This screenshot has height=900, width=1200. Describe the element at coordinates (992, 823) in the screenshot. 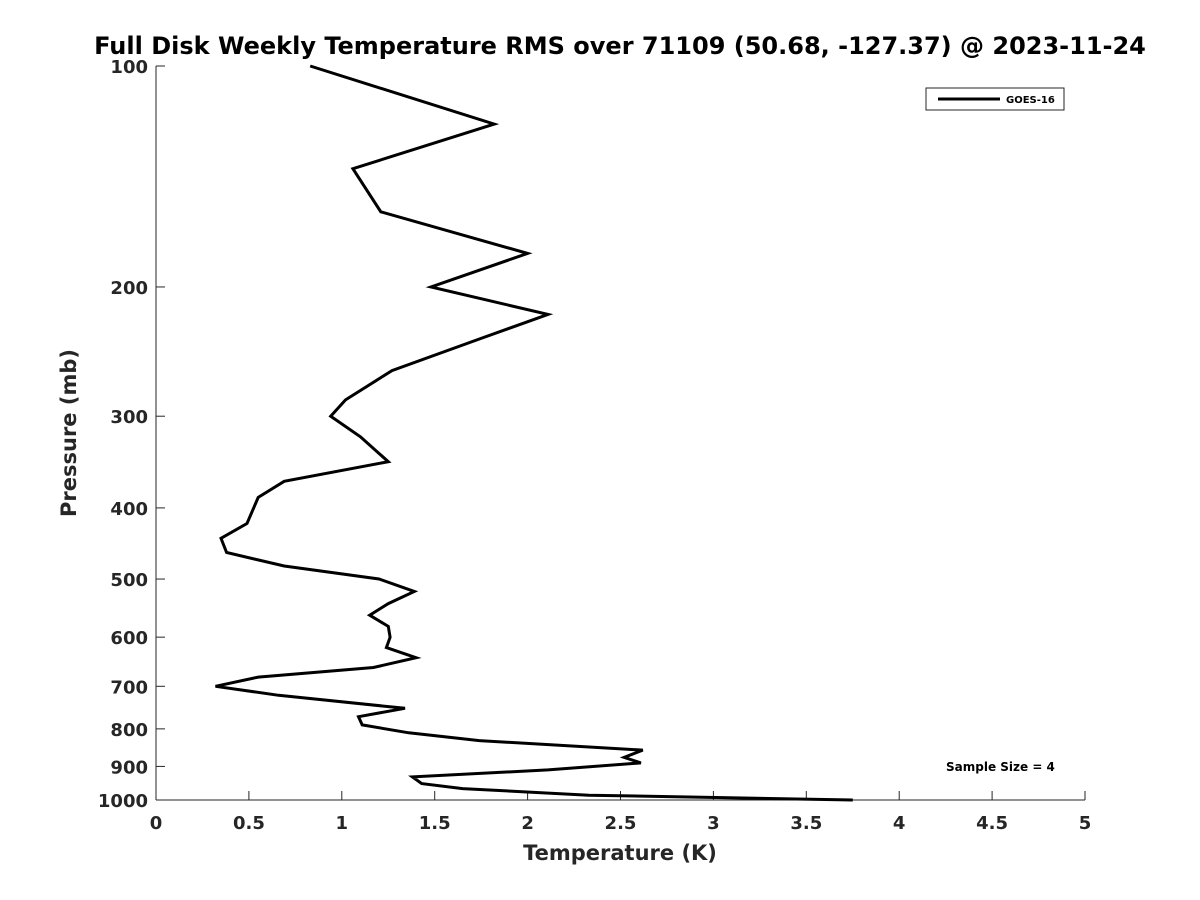

I see `x-tick-label: 4.5` at that location.